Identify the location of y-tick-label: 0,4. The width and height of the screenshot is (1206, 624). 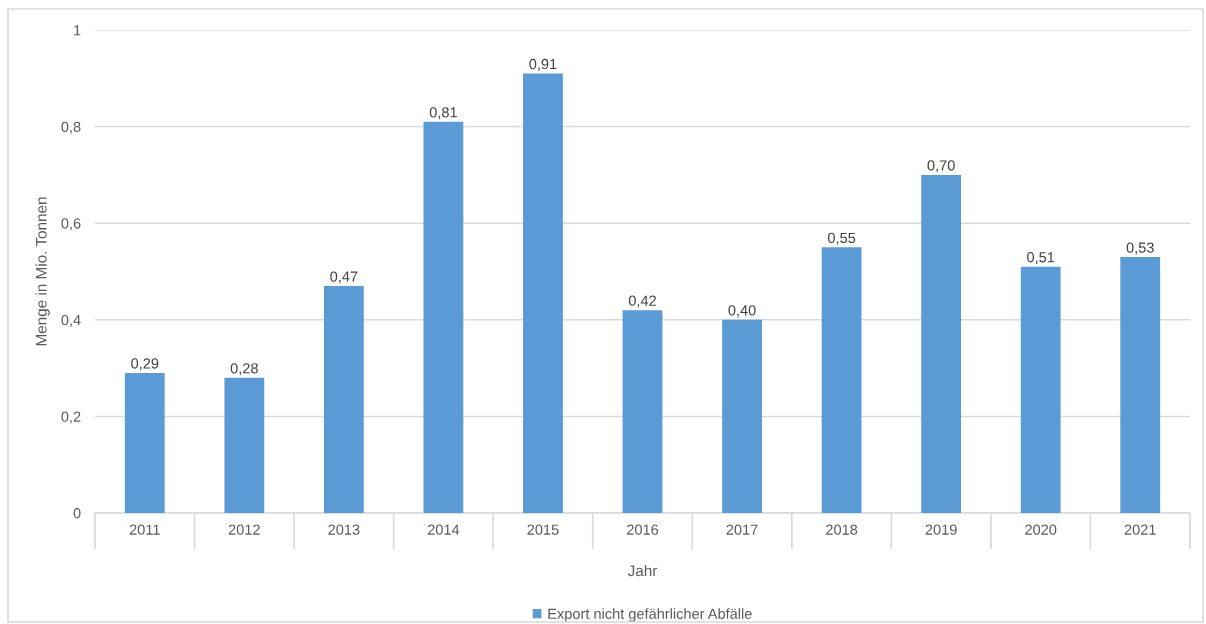
(71, 320).